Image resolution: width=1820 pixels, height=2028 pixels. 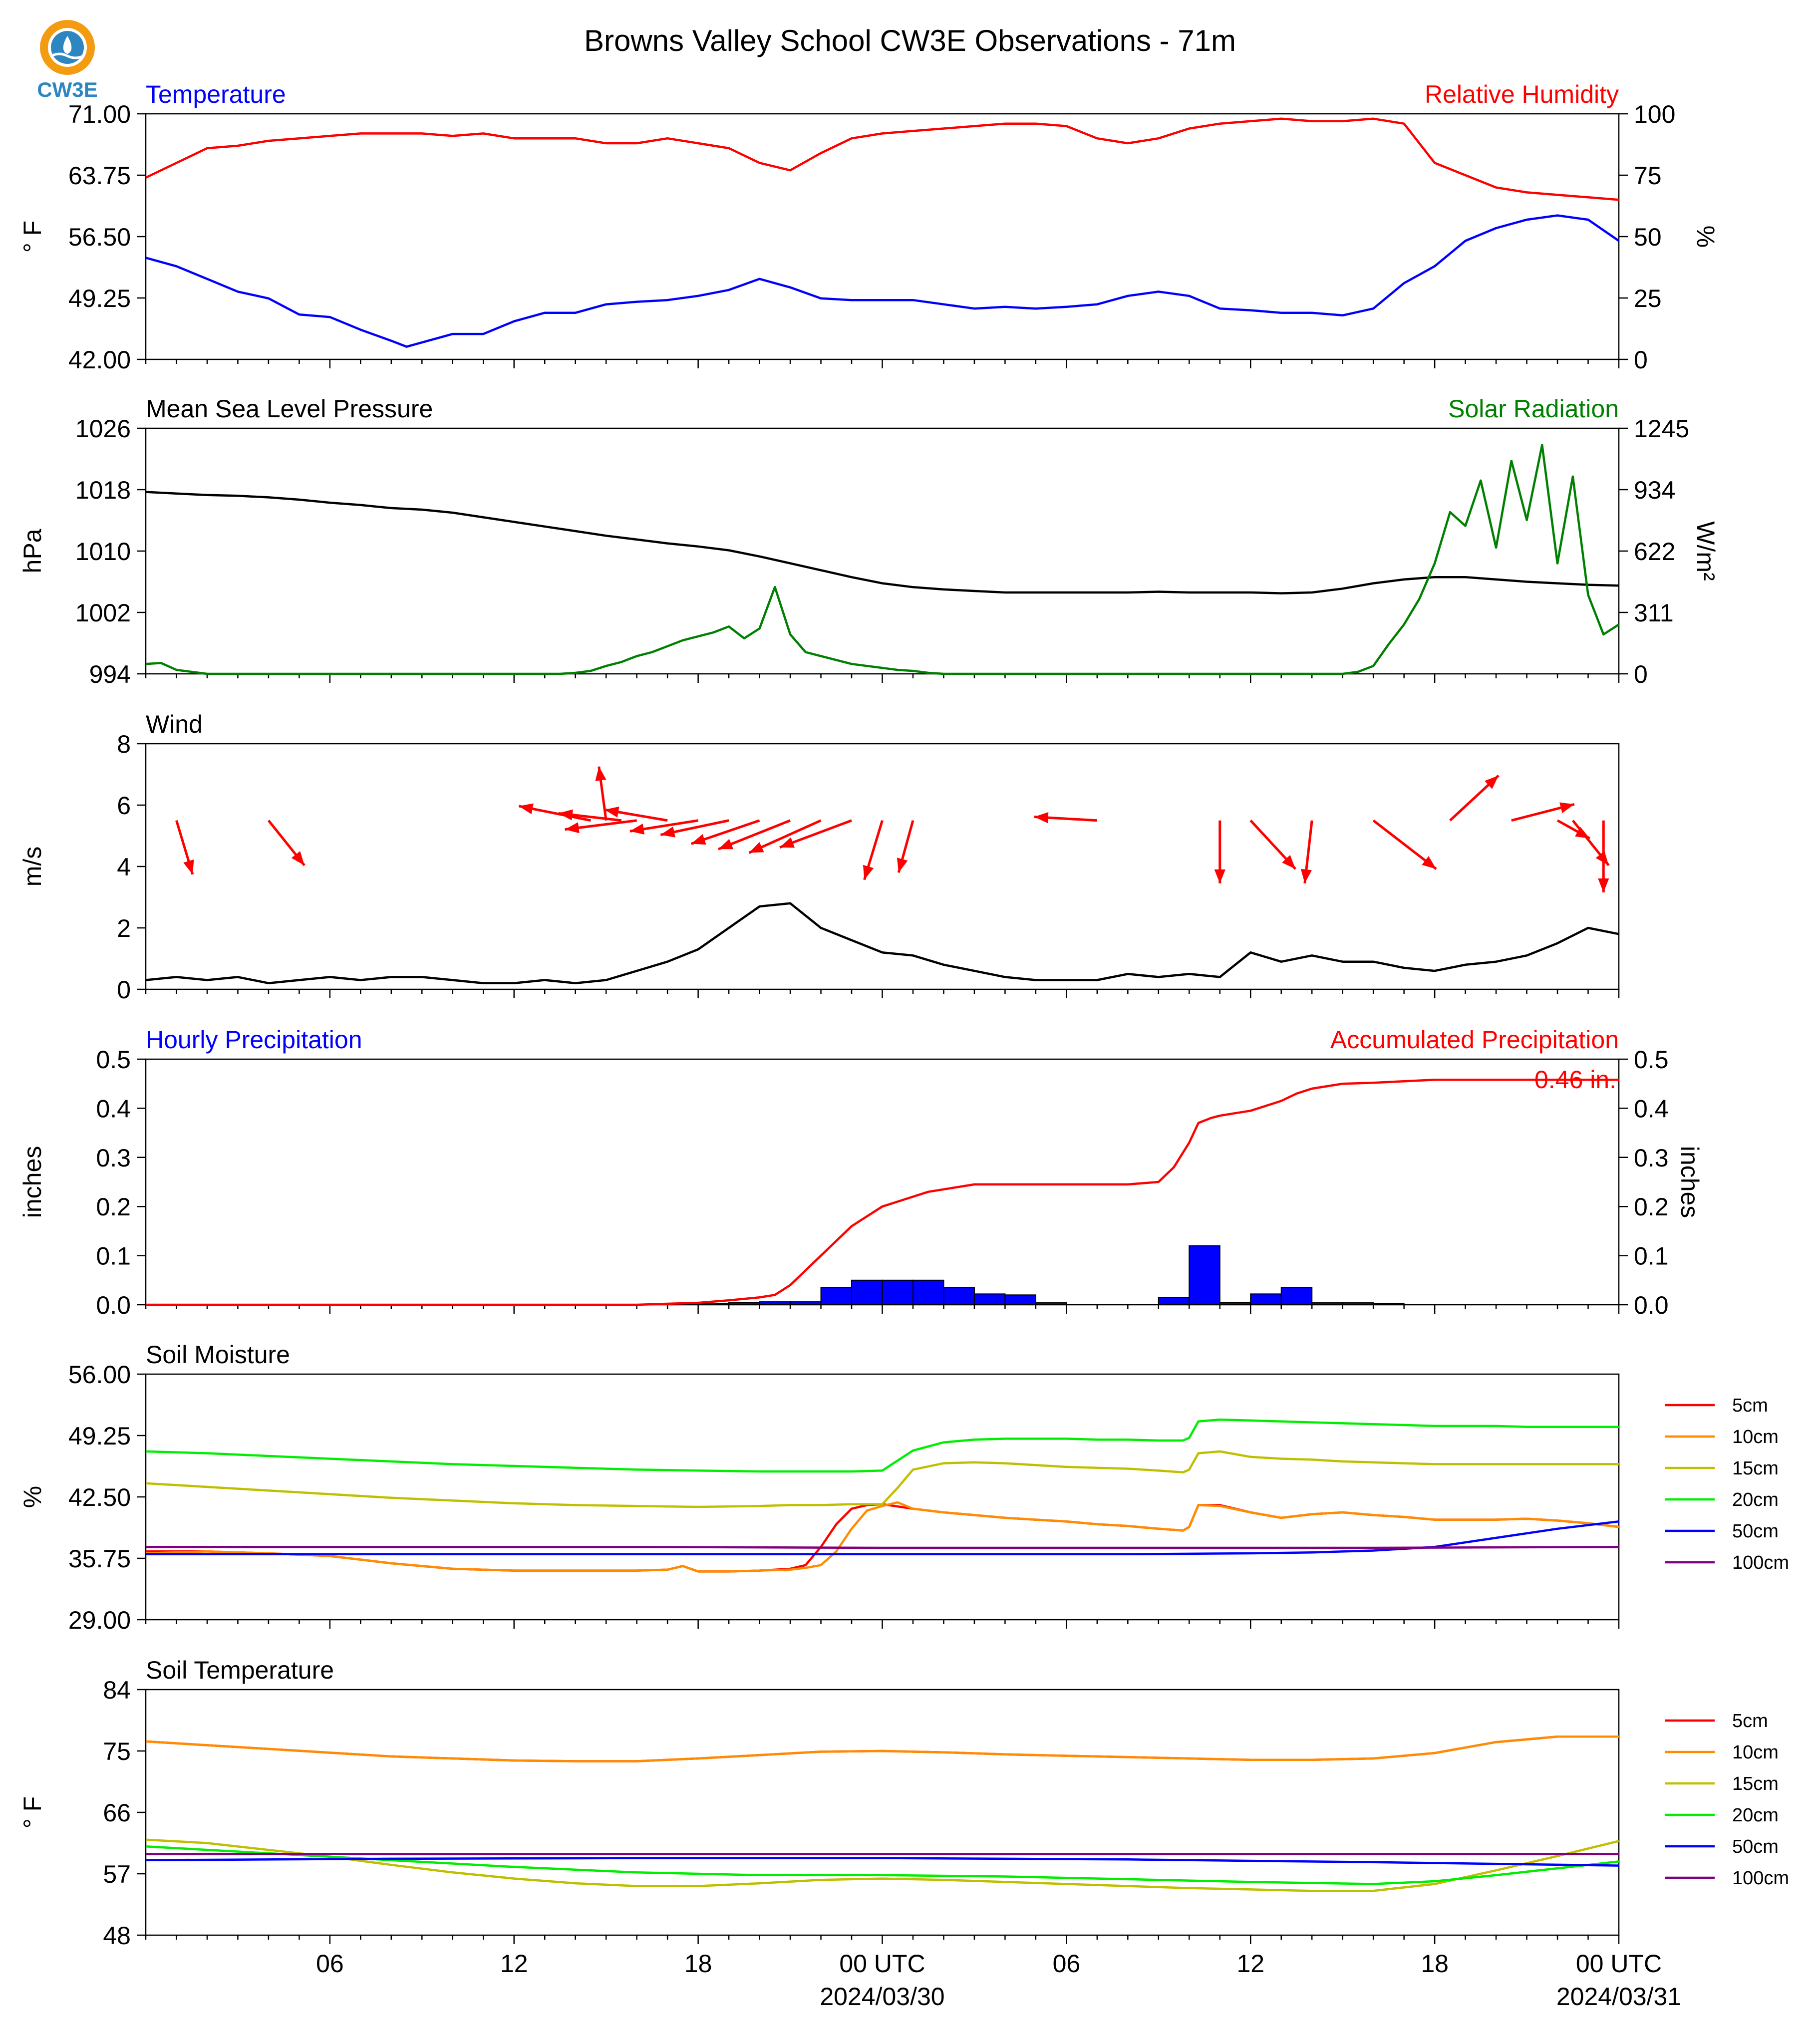 I want to click on y-tick-label-left: 42.50, so click(x=99, y=1497).